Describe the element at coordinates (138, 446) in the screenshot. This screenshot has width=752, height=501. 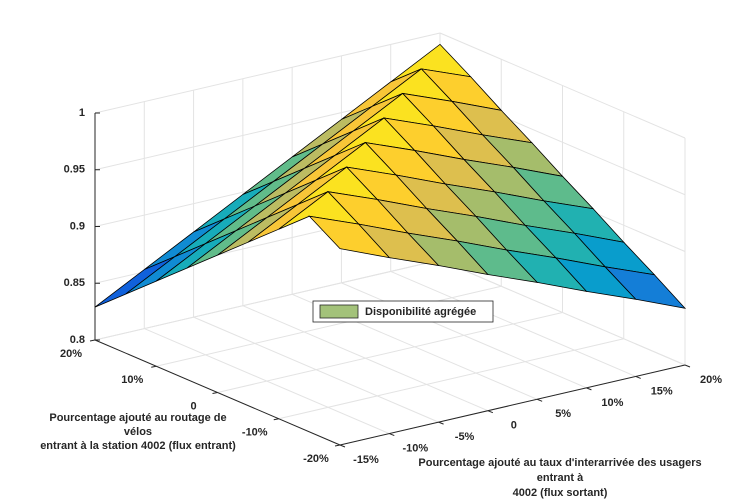
I see `y-axis-label: entrant à la station 4002 (flux entrant)` at that location.